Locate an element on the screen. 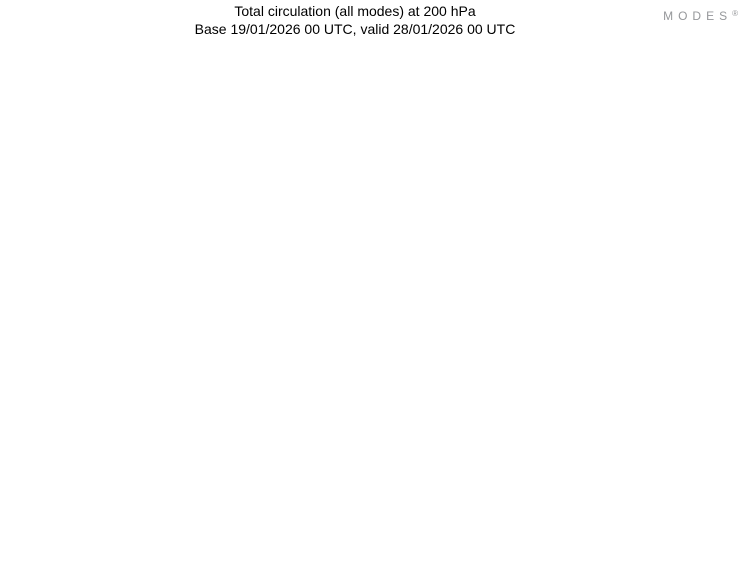 The image size is (750, 574). modes-logo-text: MODES is located at coordinates (698, 16).